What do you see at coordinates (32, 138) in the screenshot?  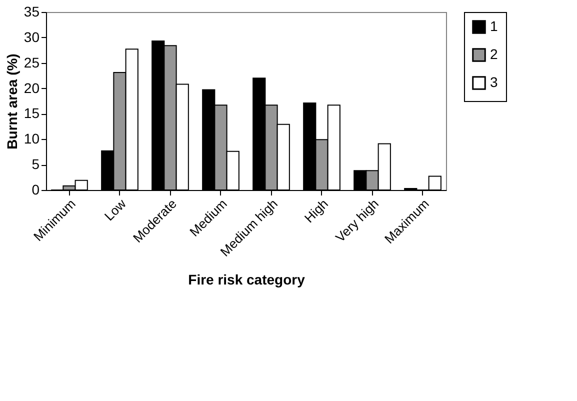 I see `y-tick-label: 10` at bounding box center [32, 138].